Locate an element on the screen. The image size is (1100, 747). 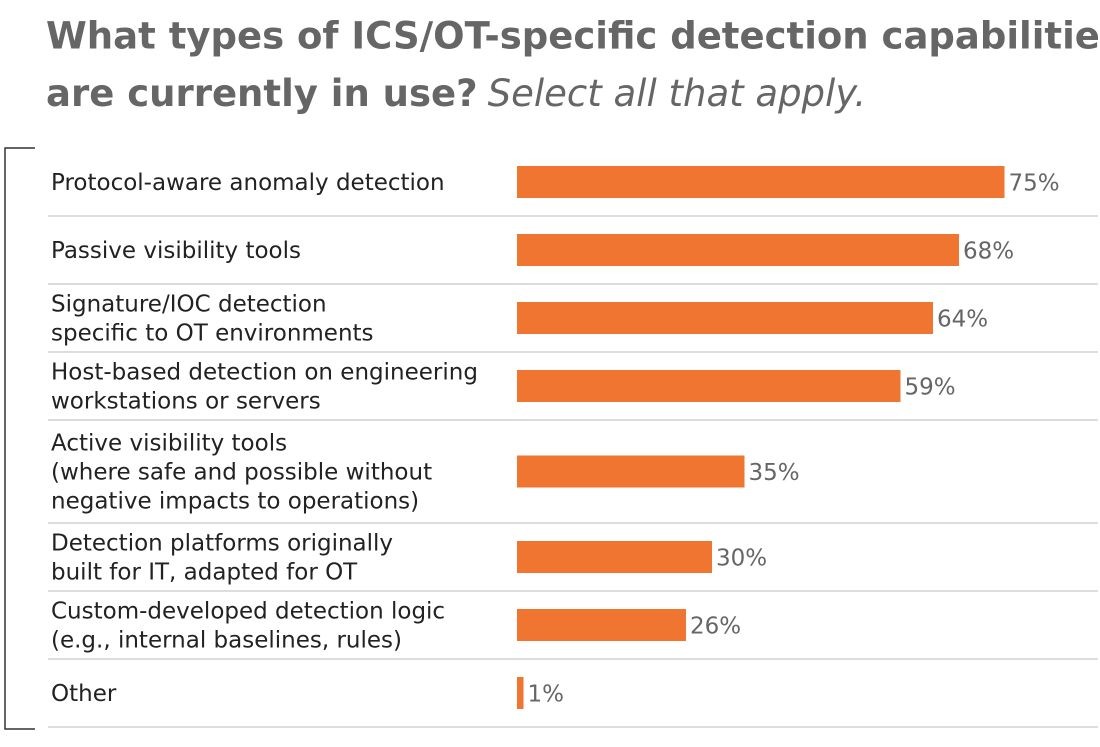
chart-title: are currently in use? is located at coordinates (262, 93).